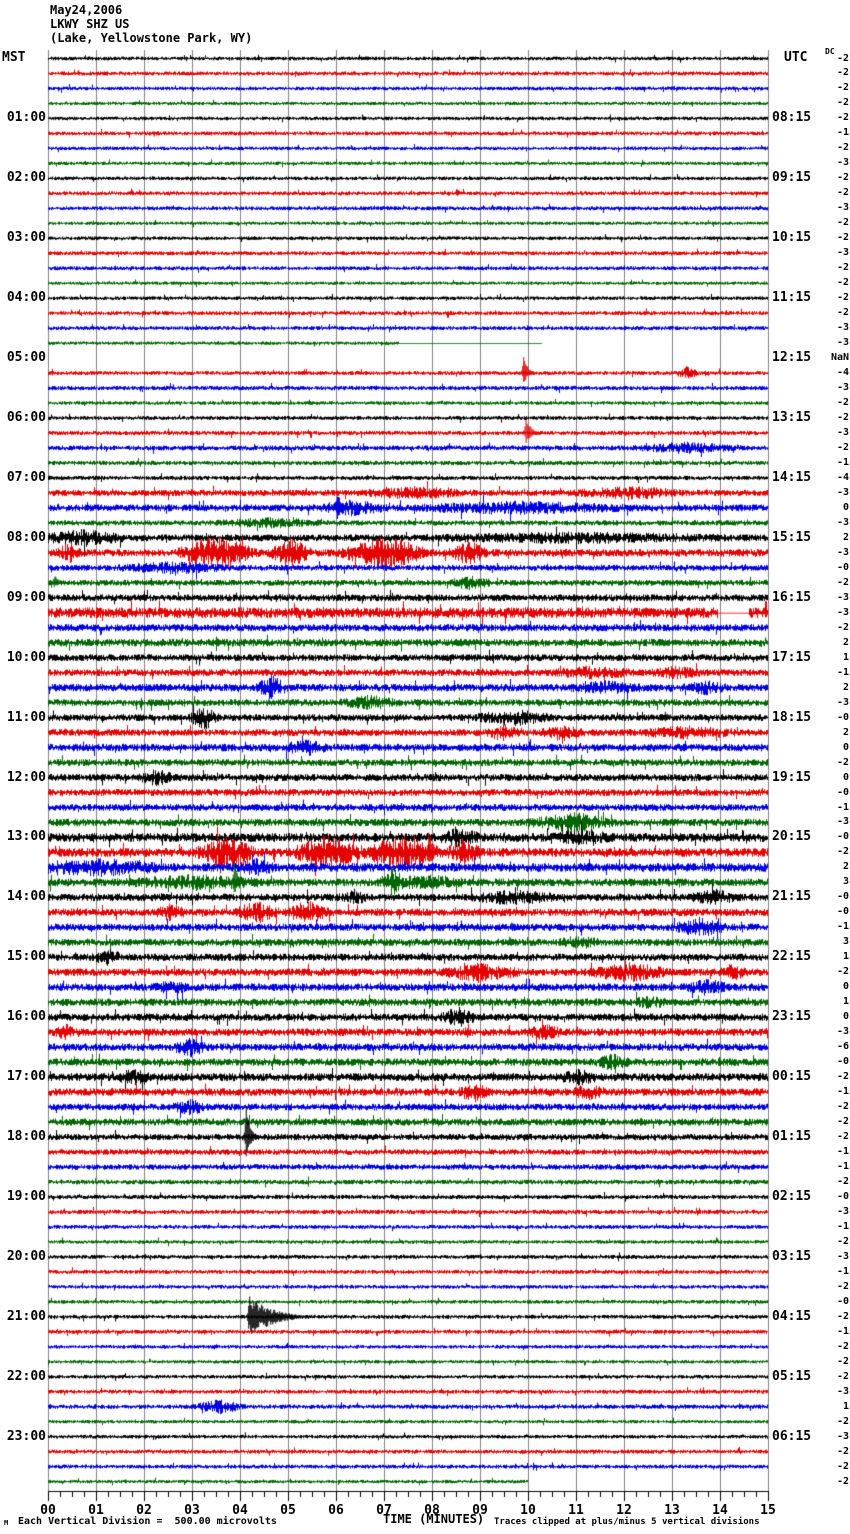 The image size is (850, 1534). Describe the element at coordinates (768, 1510) in the screenshot. I see `minute-tick-label: 15` at that location.